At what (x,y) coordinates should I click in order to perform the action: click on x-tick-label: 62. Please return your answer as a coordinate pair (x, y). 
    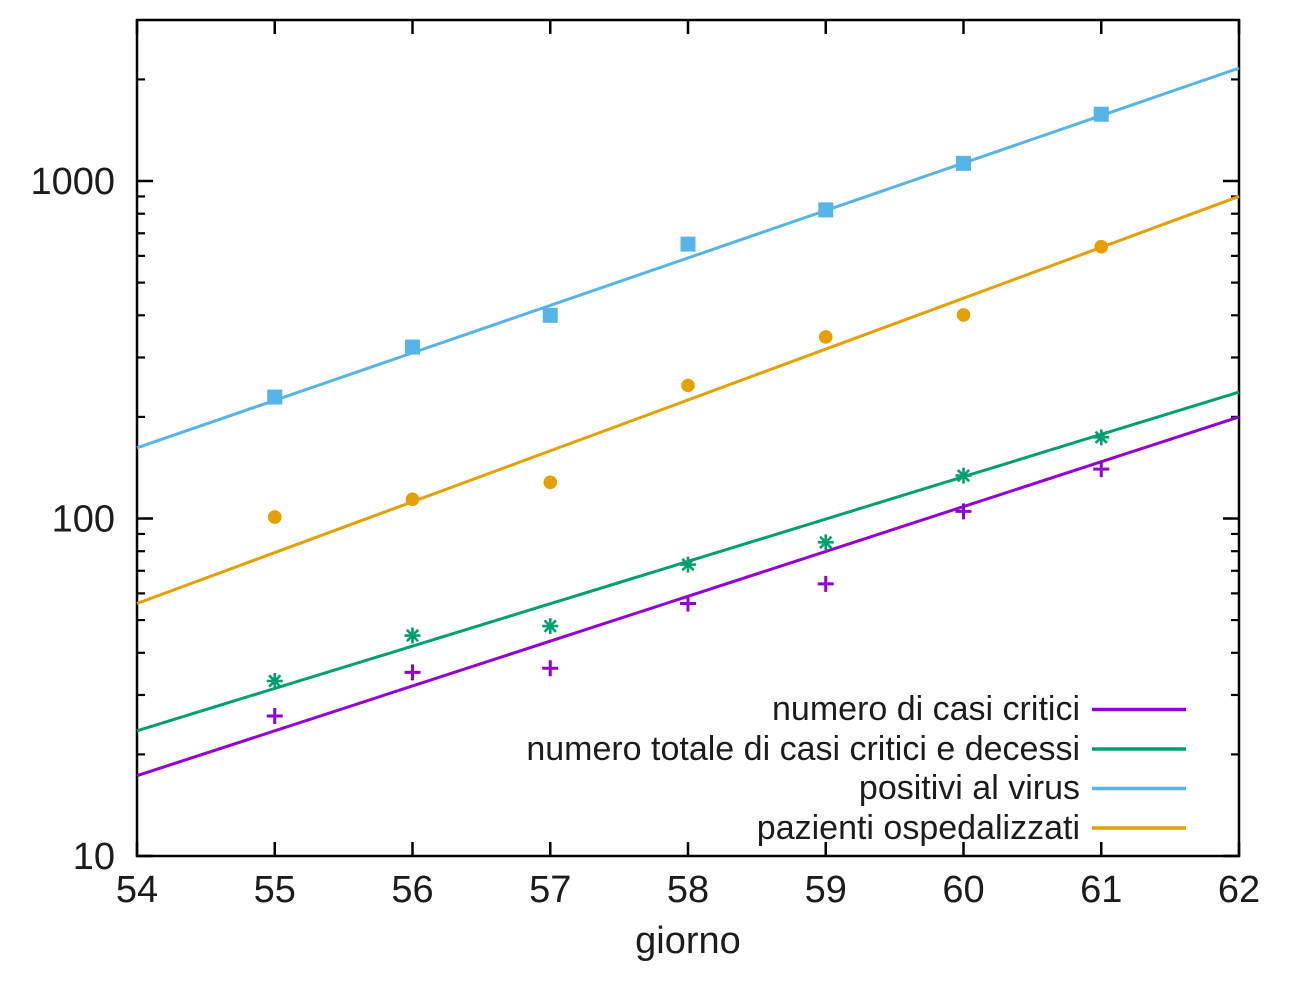
    Looking at the image, I should click on (1239, 890).